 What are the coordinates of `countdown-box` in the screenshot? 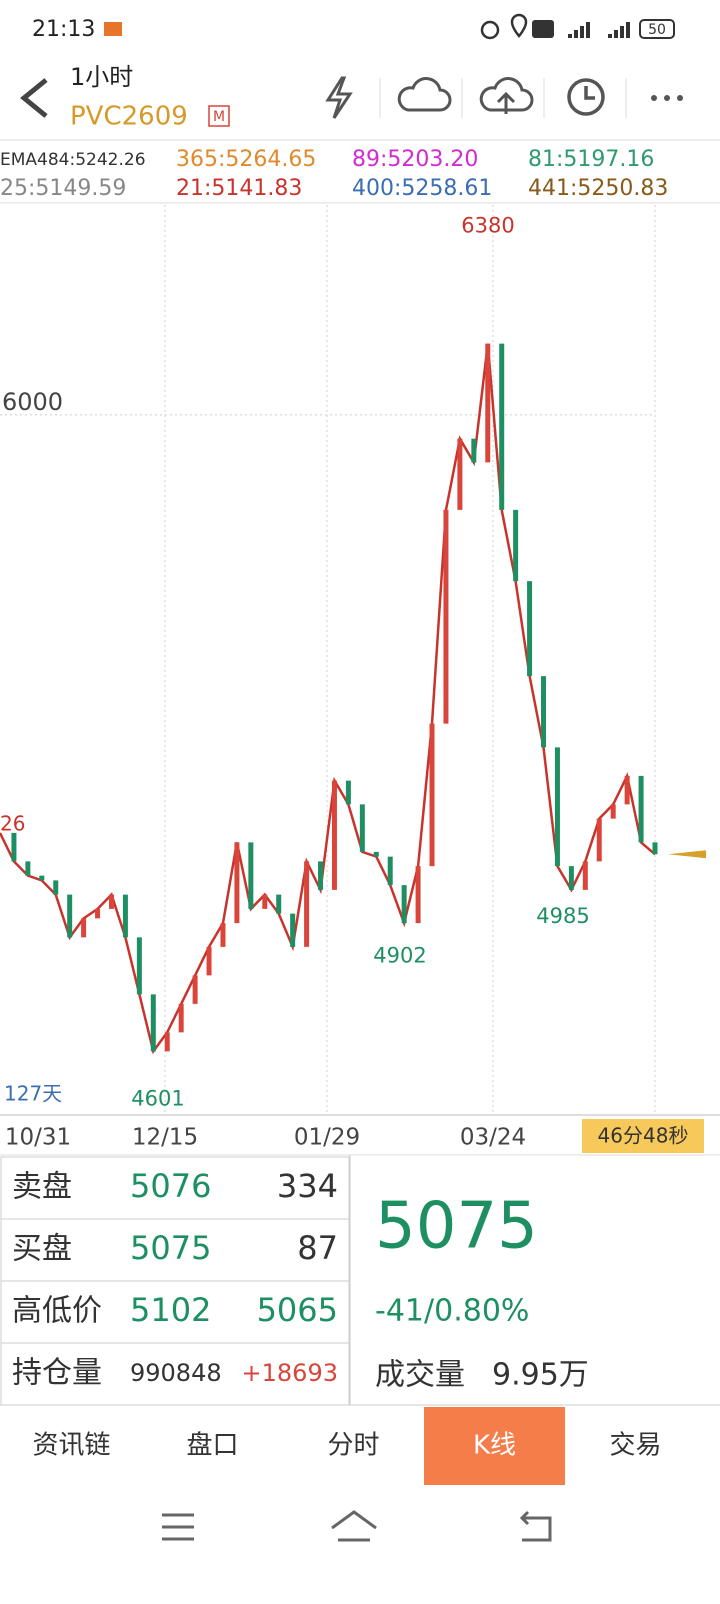 It's located at (643, 1136).